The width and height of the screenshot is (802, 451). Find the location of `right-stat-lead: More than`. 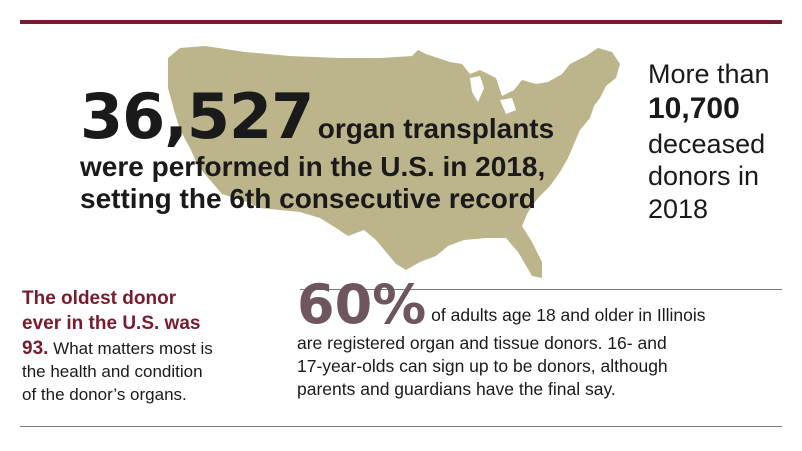

right-stat-lead: More than is located at coordinates (709, 74).